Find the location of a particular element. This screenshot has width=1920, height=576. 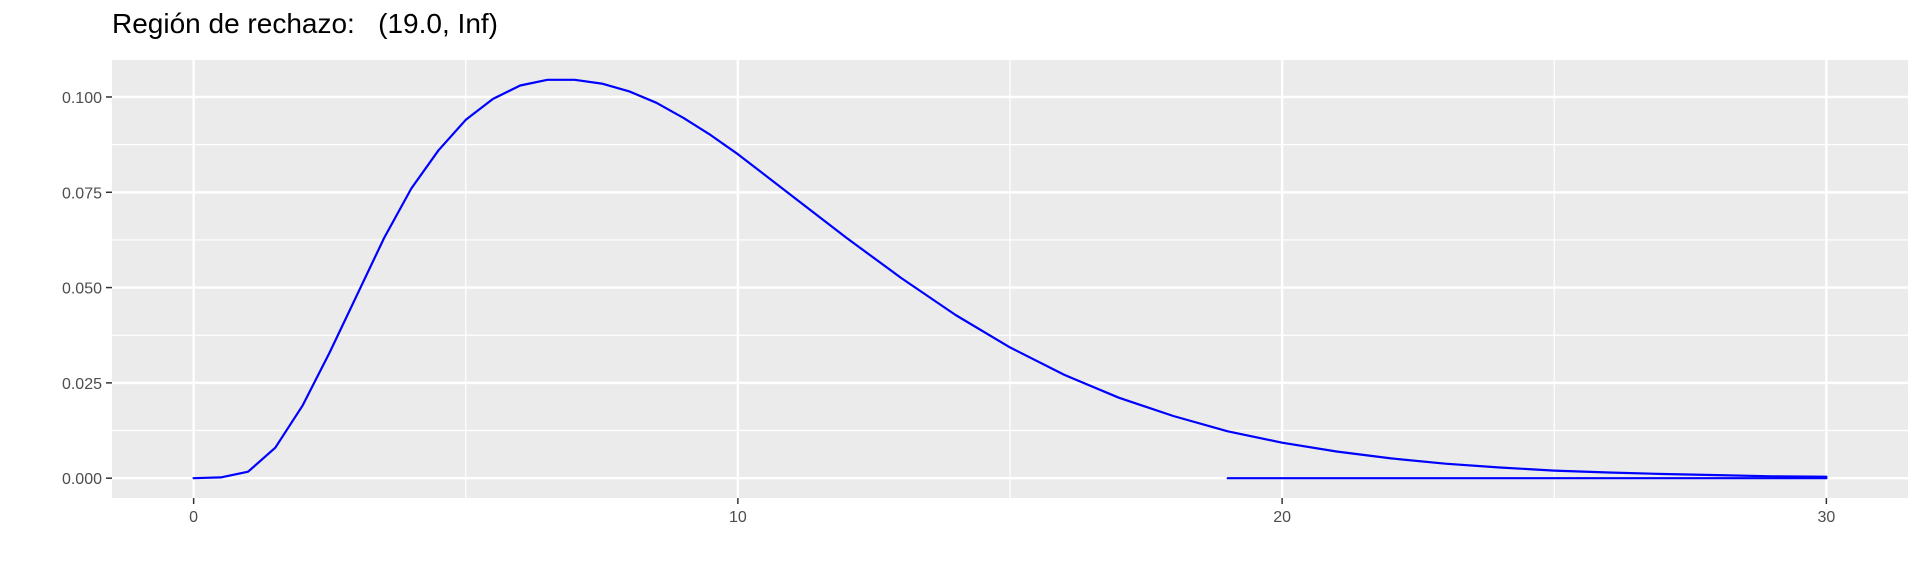

x-tick-label: 10 is located at coordinates (738, 517).